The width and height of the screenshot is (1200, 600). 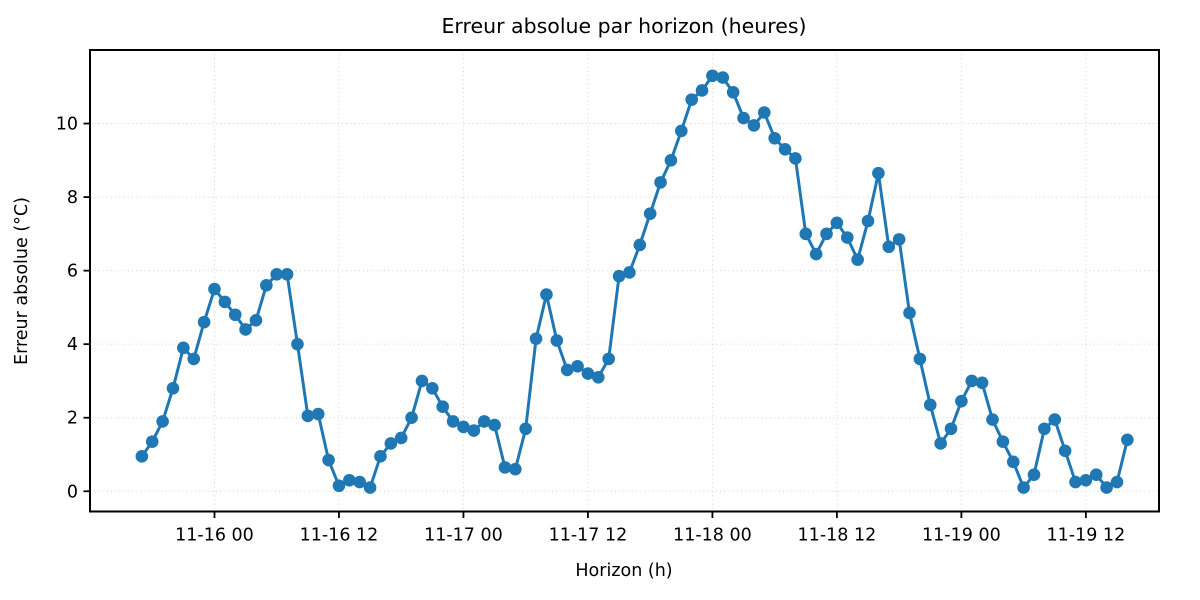 I want to click on x-tick-label: 11-17 12, so click(x=588, y=536).